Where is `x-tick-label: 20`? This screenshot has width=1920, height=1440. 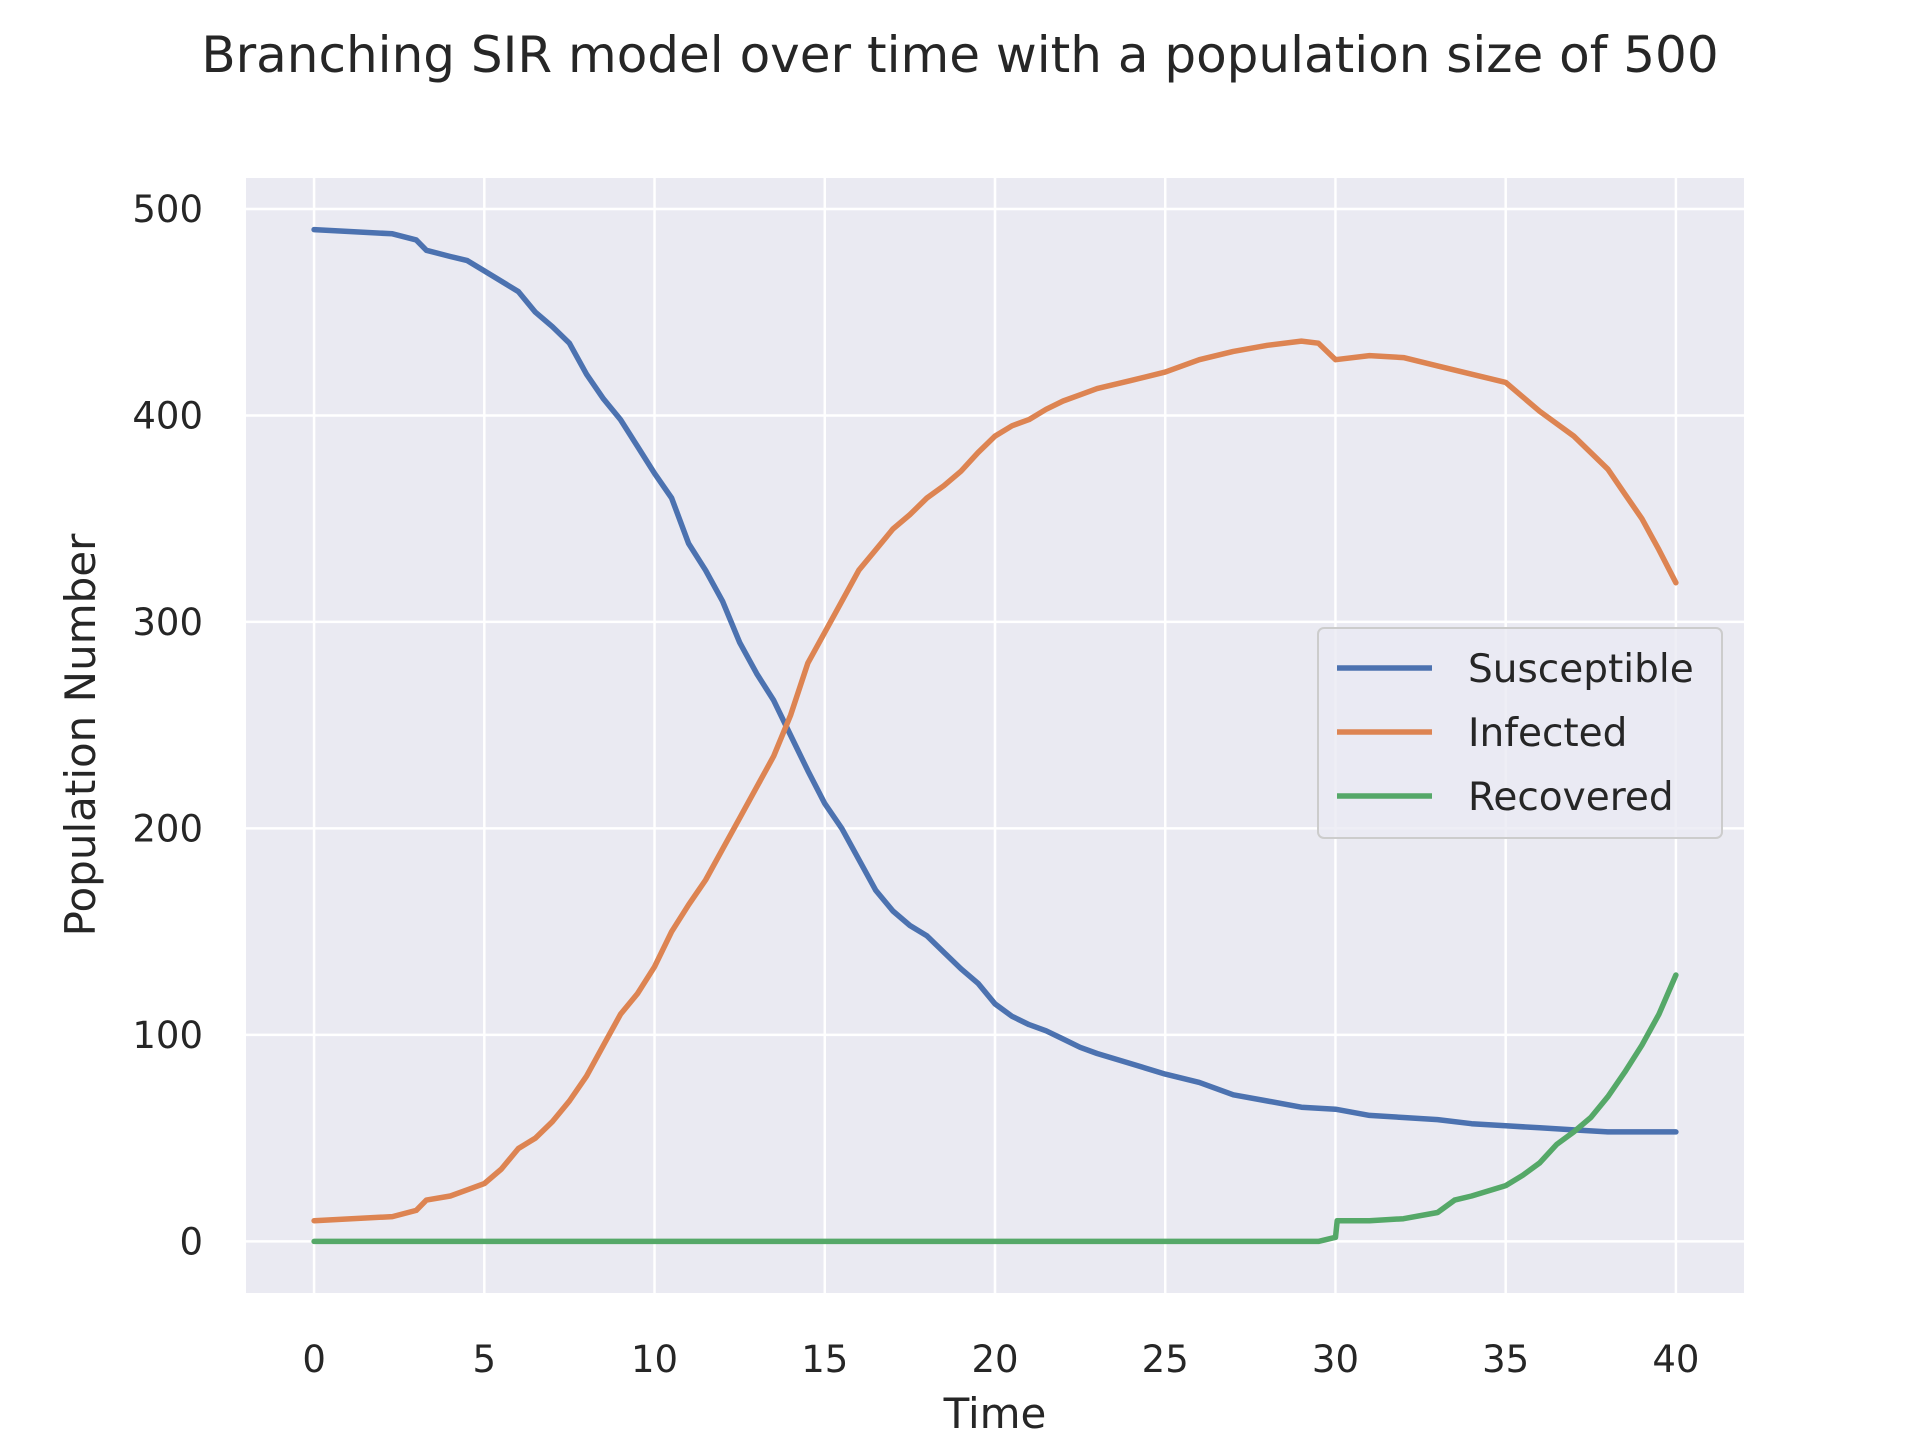 x-tick-label: 20 is located at coordinates (994, 1359).